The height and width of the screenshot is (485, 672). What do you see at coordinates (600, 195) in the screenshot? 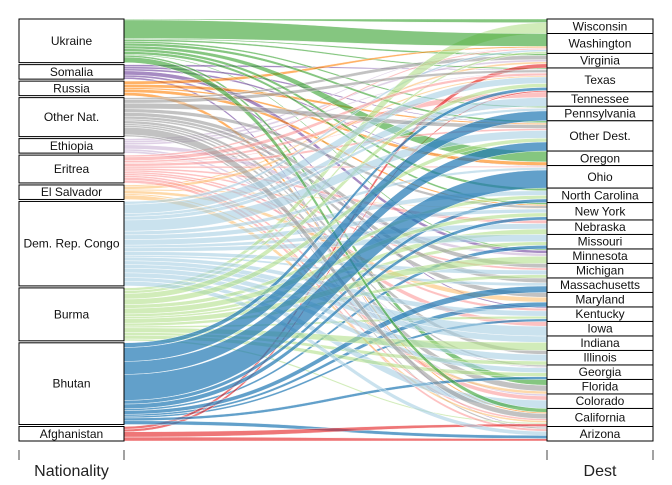
I see `dest-node-label: North Carolina` at bounding box center [600, 195].